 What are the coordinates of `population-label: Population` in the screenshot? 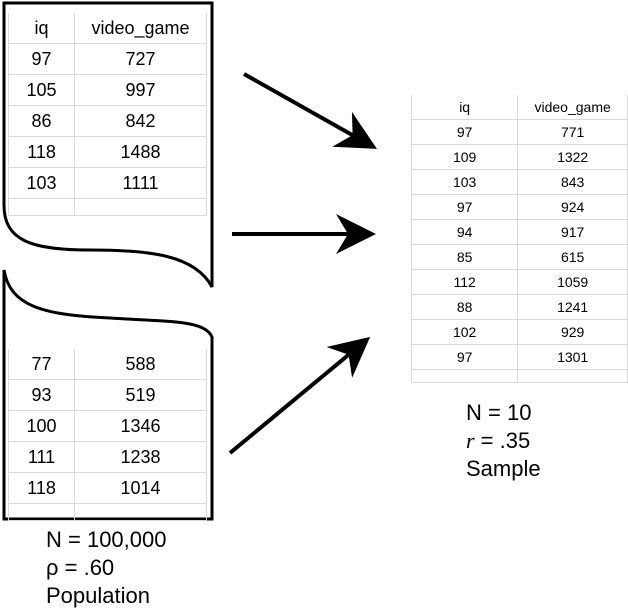 It's located at (98, 595).